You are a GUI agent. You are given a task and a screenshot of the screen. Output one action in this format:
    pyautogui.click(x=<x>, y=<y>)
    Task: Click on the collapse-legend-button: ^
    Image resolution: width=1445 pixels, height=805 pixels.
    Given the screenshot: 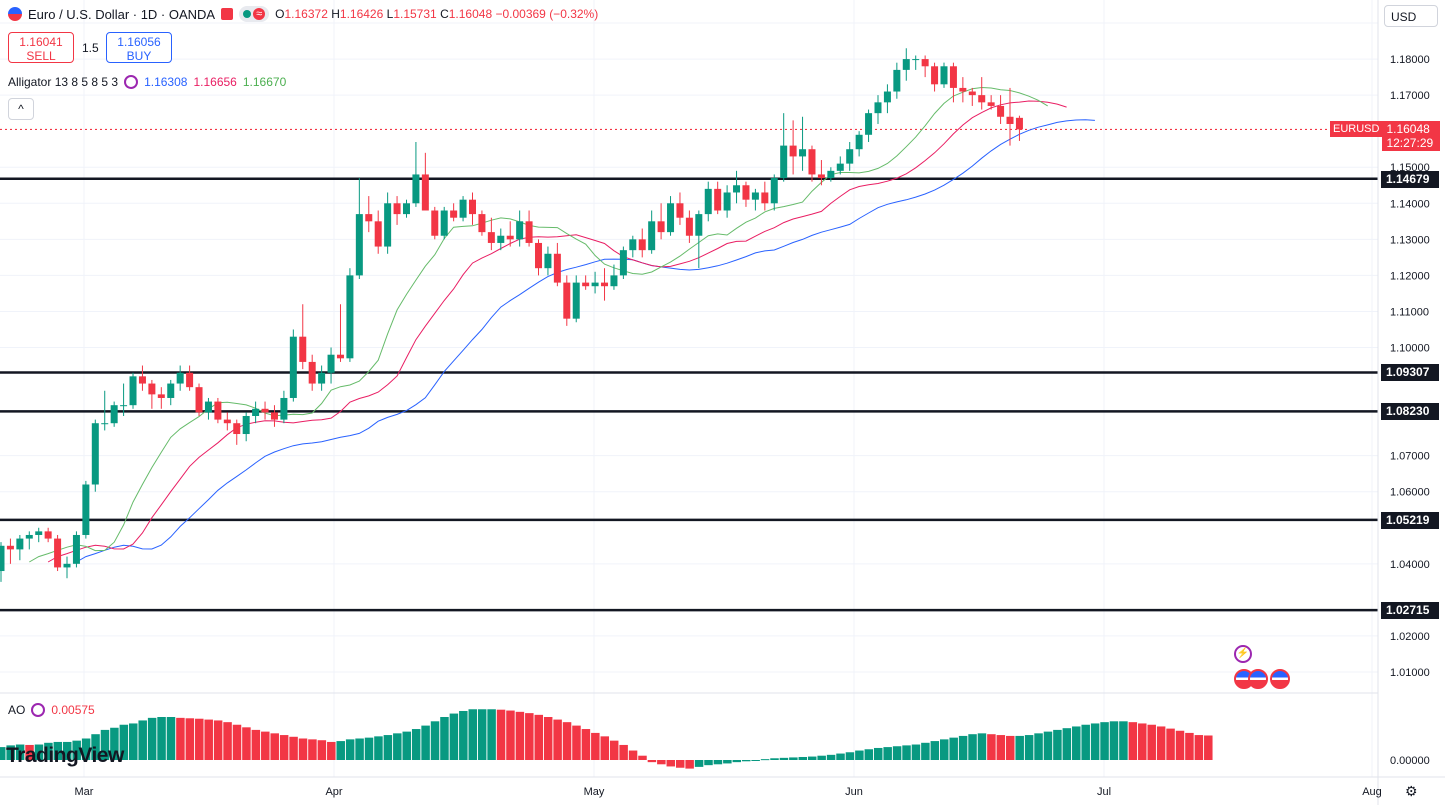 What is the action you would take?
    pyautogui.click(x=21, y=109)
    